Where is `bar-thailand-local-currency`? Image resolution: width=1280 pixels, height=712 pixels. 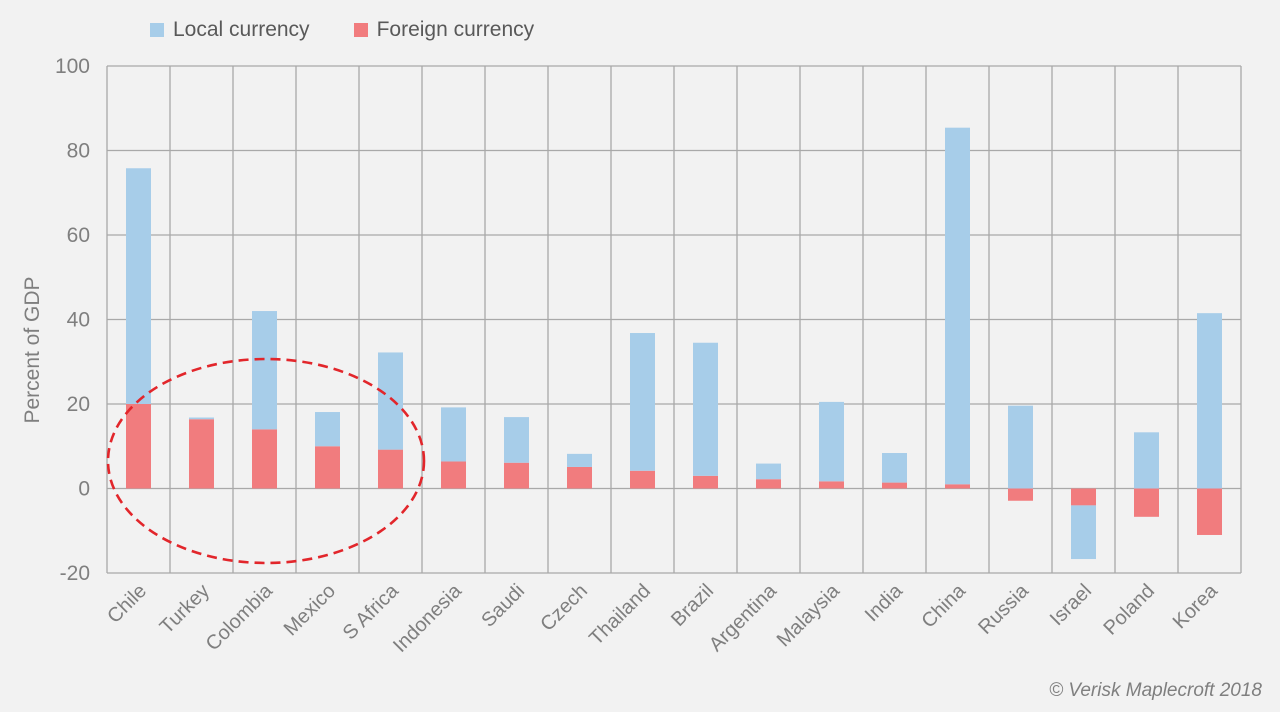 bar-thailand-local-currency is located at coordinates (642, 402).